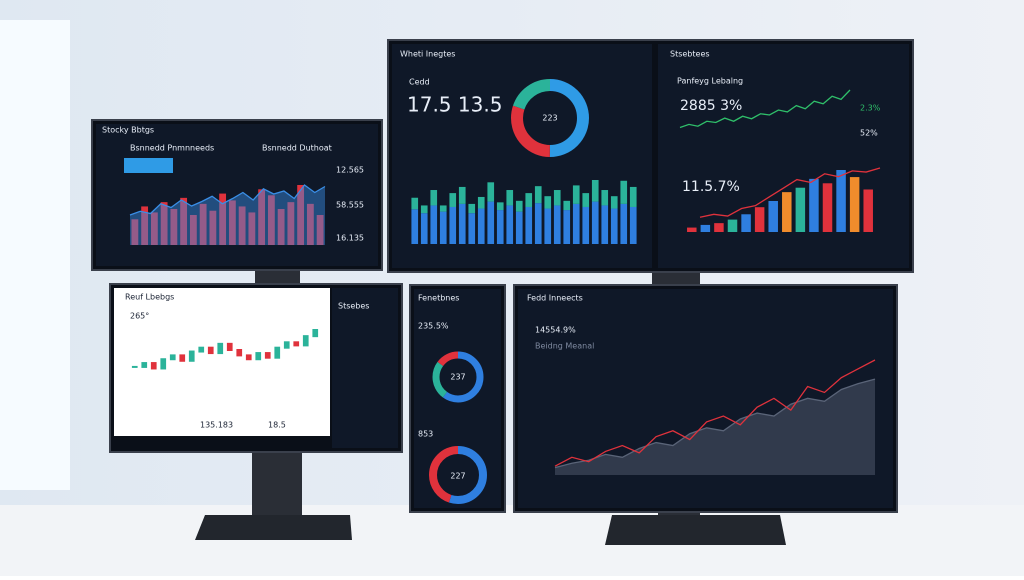 The height and width of the screenshot is (580, 1024). I want to click on title: Fedd Inneects, so click(555, 298).